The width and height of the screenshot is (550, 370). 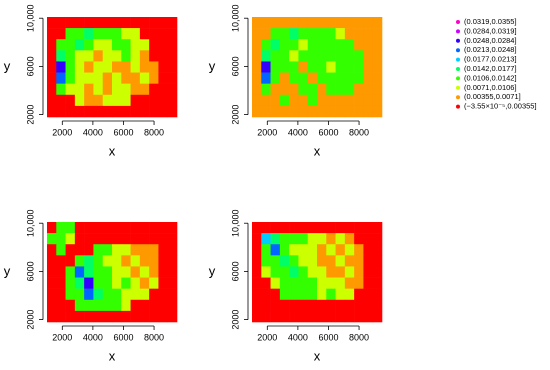 What do you see at coordinates (328, 337) in the screenshot?
I see `x-tick-label: 6000` at bounding box center [328, 337].